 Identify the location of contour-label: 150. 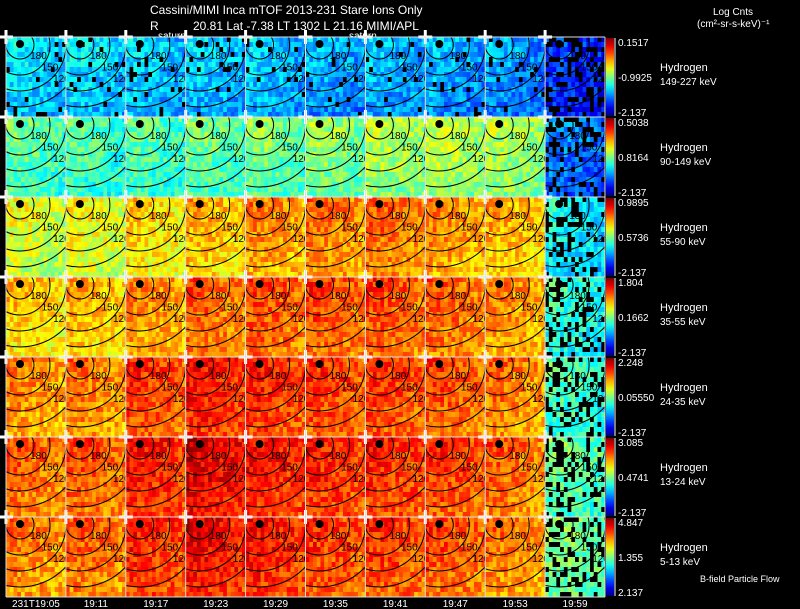
(50, 68).